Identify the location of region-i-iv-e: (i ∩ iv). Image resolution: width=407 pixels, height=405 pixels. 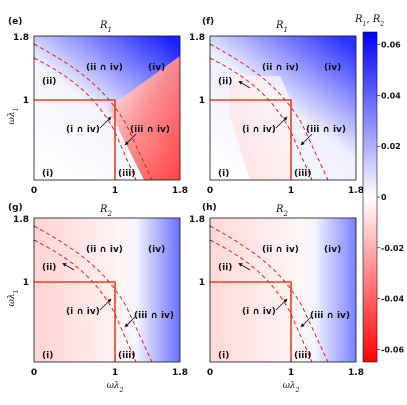
(83, 130).